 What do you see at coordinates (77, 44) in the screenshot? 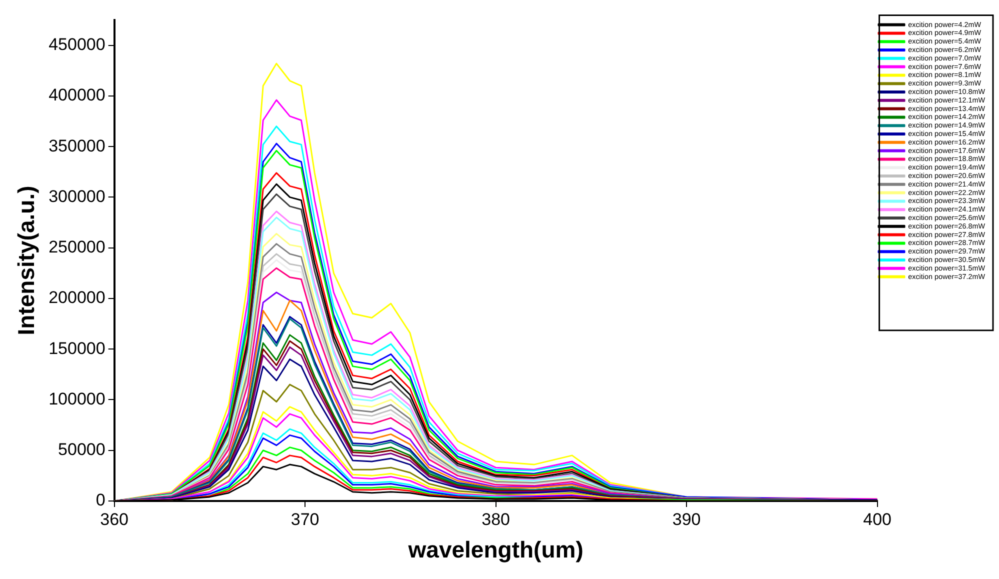
I see `y-tick-label: 450000` at bounding box center [77, 44].